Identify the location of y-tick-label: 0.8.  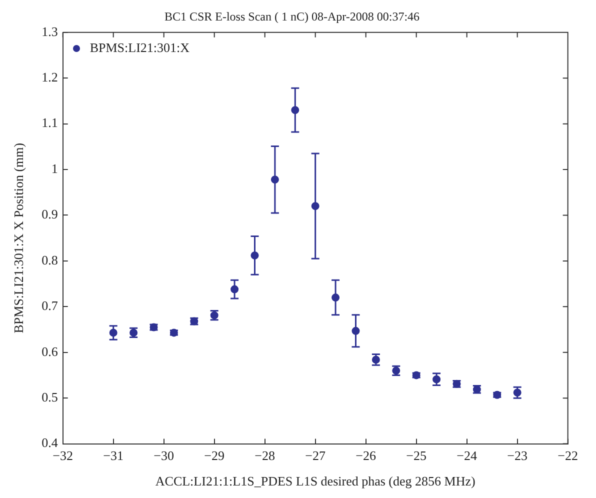
(50, 260).